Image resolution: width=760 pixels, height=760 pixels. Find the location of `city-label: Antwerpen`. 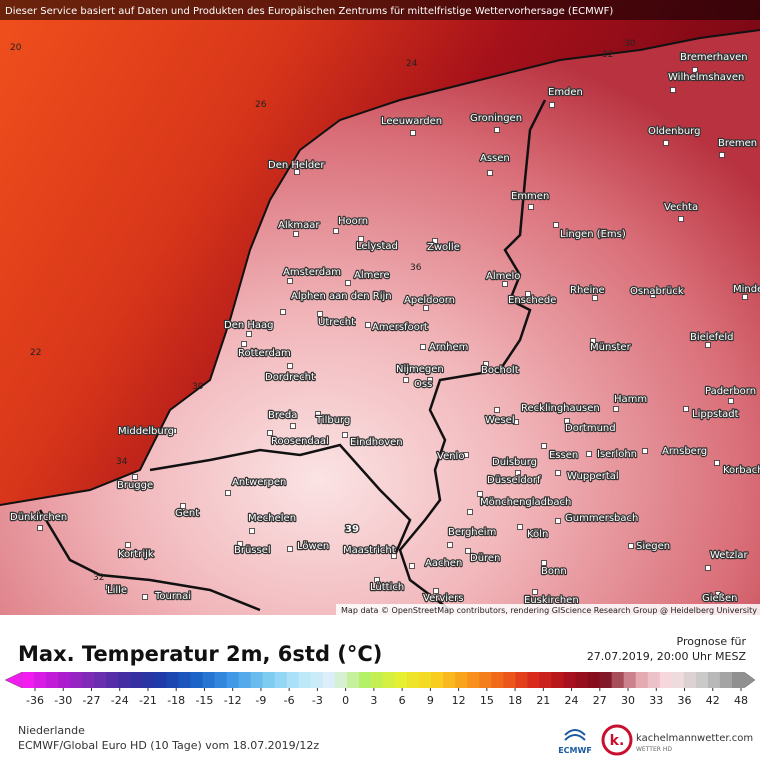

city-label: Antwerpen is located at coordinates (259, 482).